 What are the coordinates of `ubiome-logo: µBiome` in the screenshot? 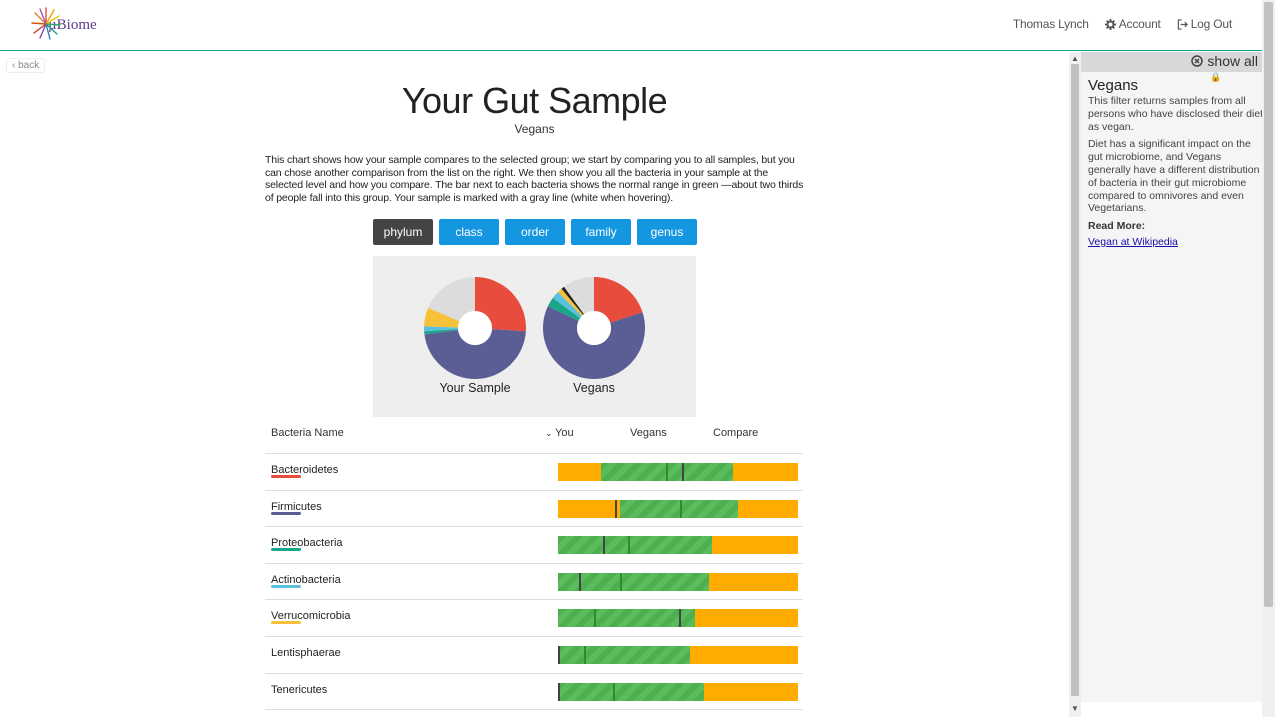 It's located at (63, 24).